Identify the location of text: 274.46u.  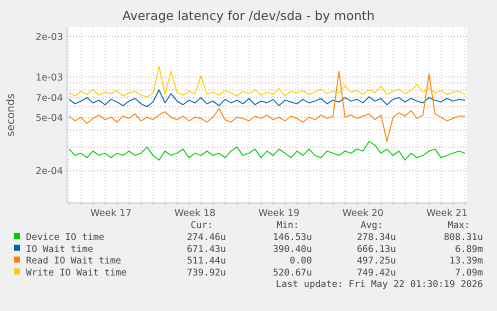
(206, 237).